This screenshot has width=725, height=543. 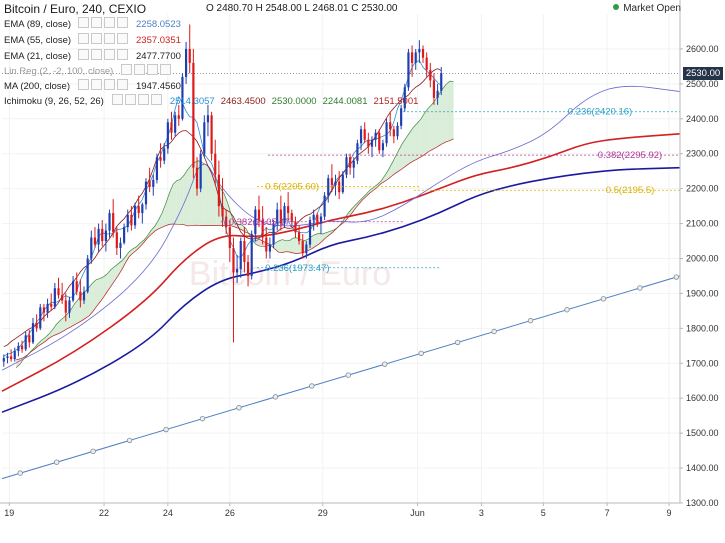 What do you see at coordinates (702, 363) in the screenshot?
I see `price-tick-label: 1700.00` at bounding box center [702, 363].